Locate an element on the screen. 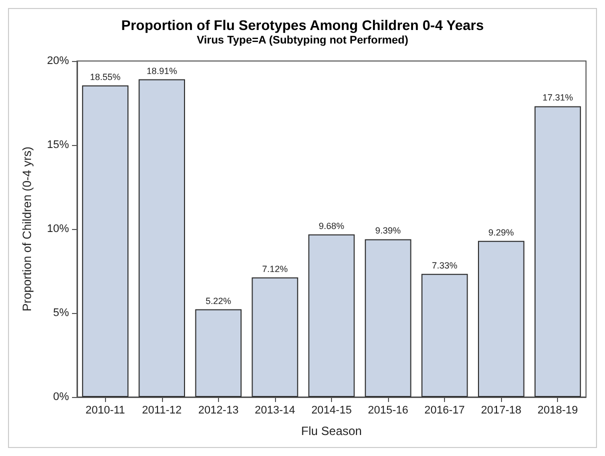 This screenshot has width=605, height=456. x-tick-label: 2016-17 is located at coordinates (444, 410).